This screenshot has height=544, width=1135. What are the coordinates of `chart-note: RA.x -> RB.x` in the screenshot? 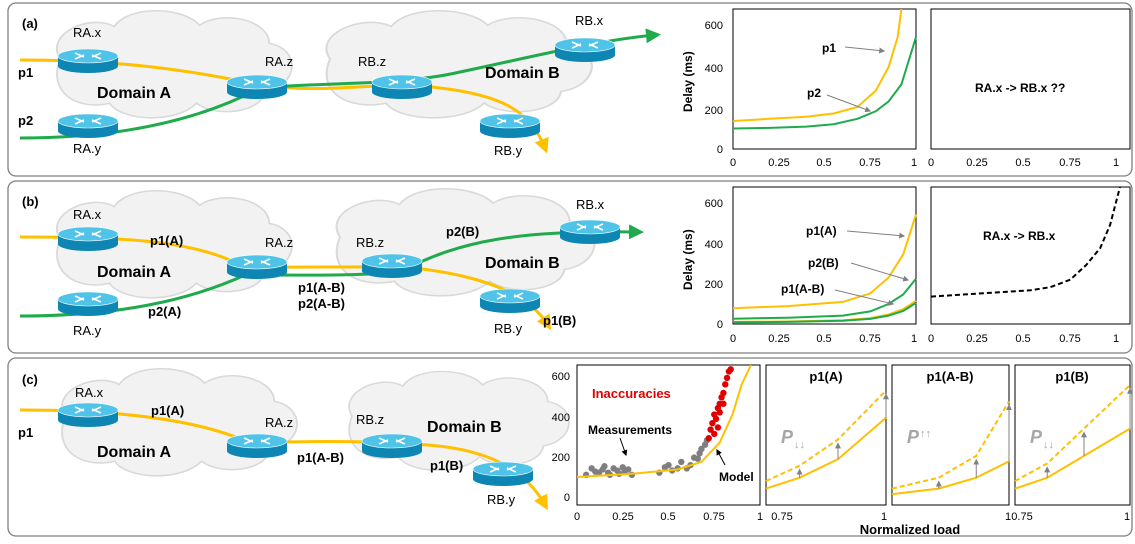 It's located at (1019, 236).